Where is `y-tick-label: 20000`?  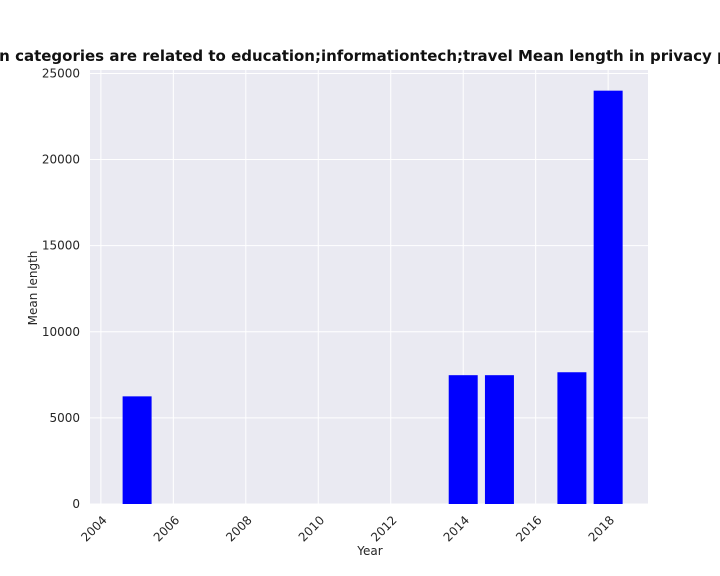
y-tick-label: 20000 is located at coordinates (61, 160).